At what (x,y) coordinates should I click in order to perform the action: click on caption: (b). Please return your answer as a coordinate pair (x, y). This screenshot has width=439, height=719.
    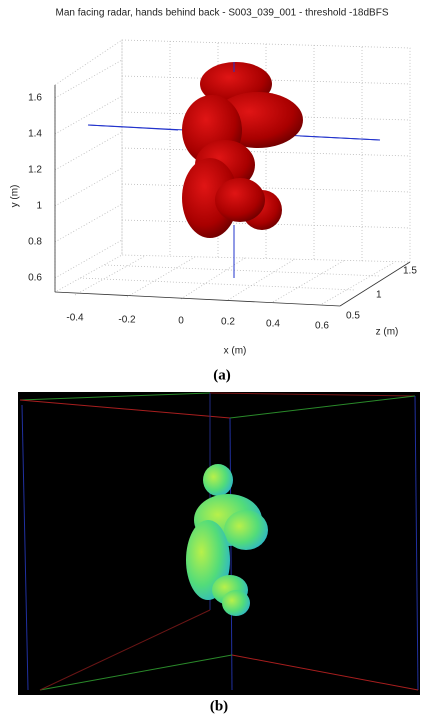
    Looking at the image, I should click on (219, 706).